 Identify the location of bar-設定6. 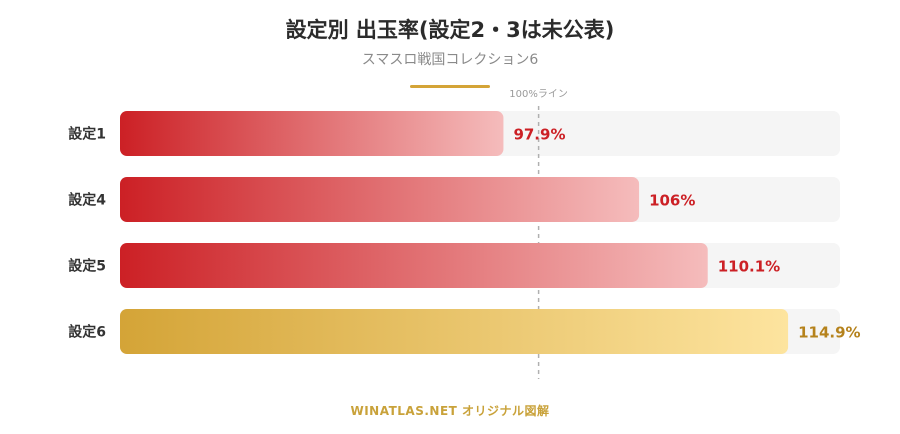
(454, 331).